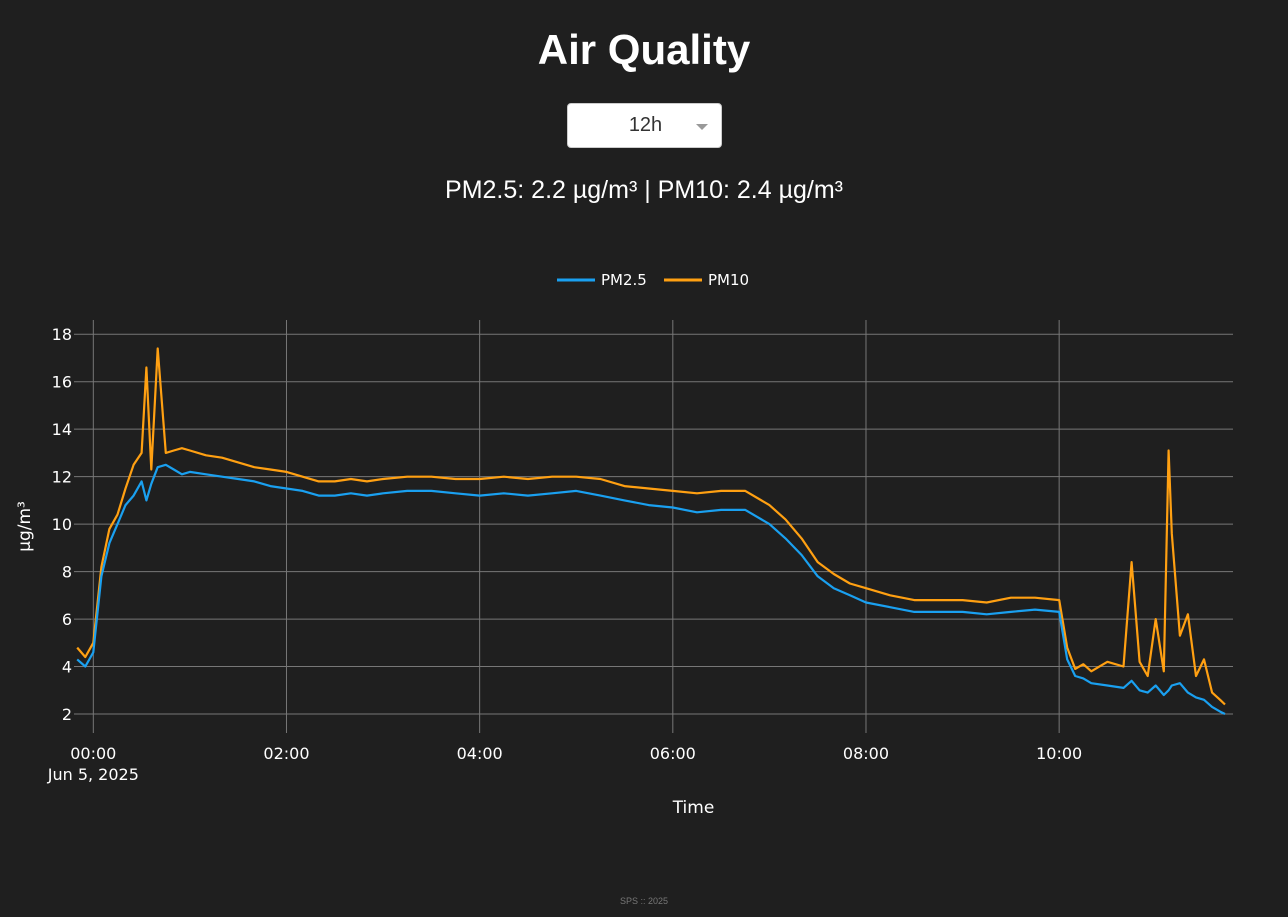 Image resolution: width=1288 pixels, height=917 pixels. I want to click on y-tick-label: 18, so click(62, 334).